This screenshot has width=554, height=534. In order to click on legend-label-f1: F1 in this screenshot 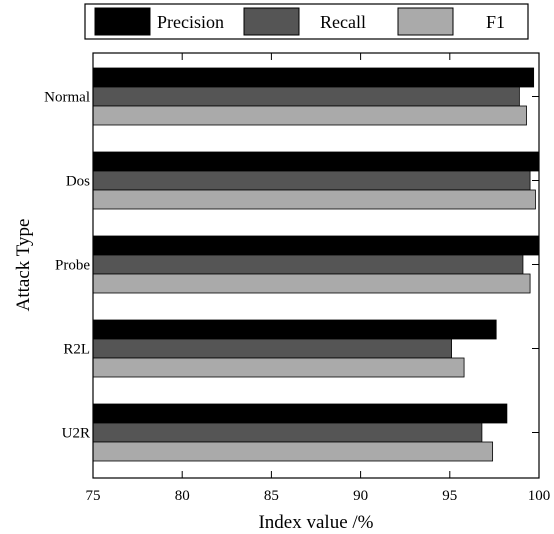, I will do `click(495, 22)`.